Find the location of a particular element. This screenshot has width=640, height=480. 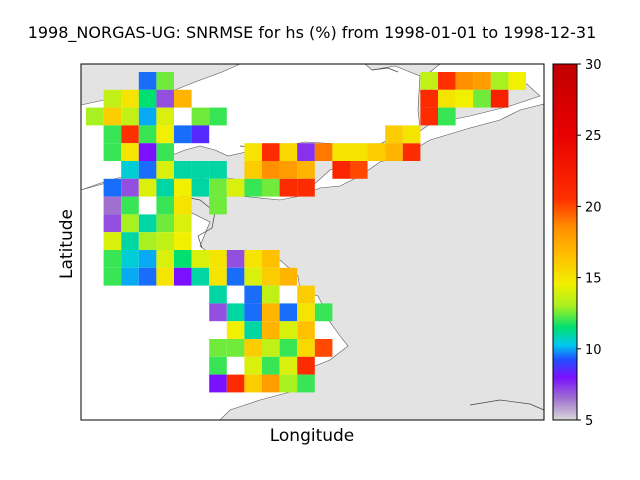

colorbar-tick-label: 30 is located at coordinates (593, 65).